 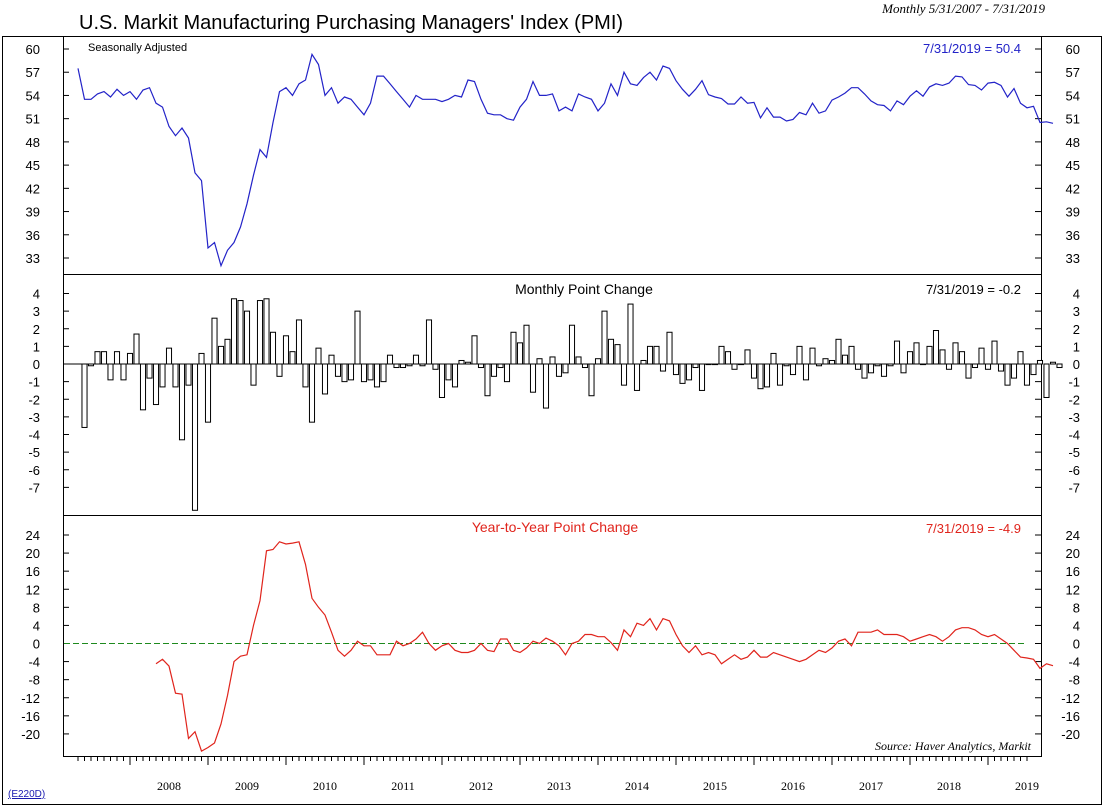 I want to click on yoy-ytick-label-right: 0, so click(x=1076, y=644).